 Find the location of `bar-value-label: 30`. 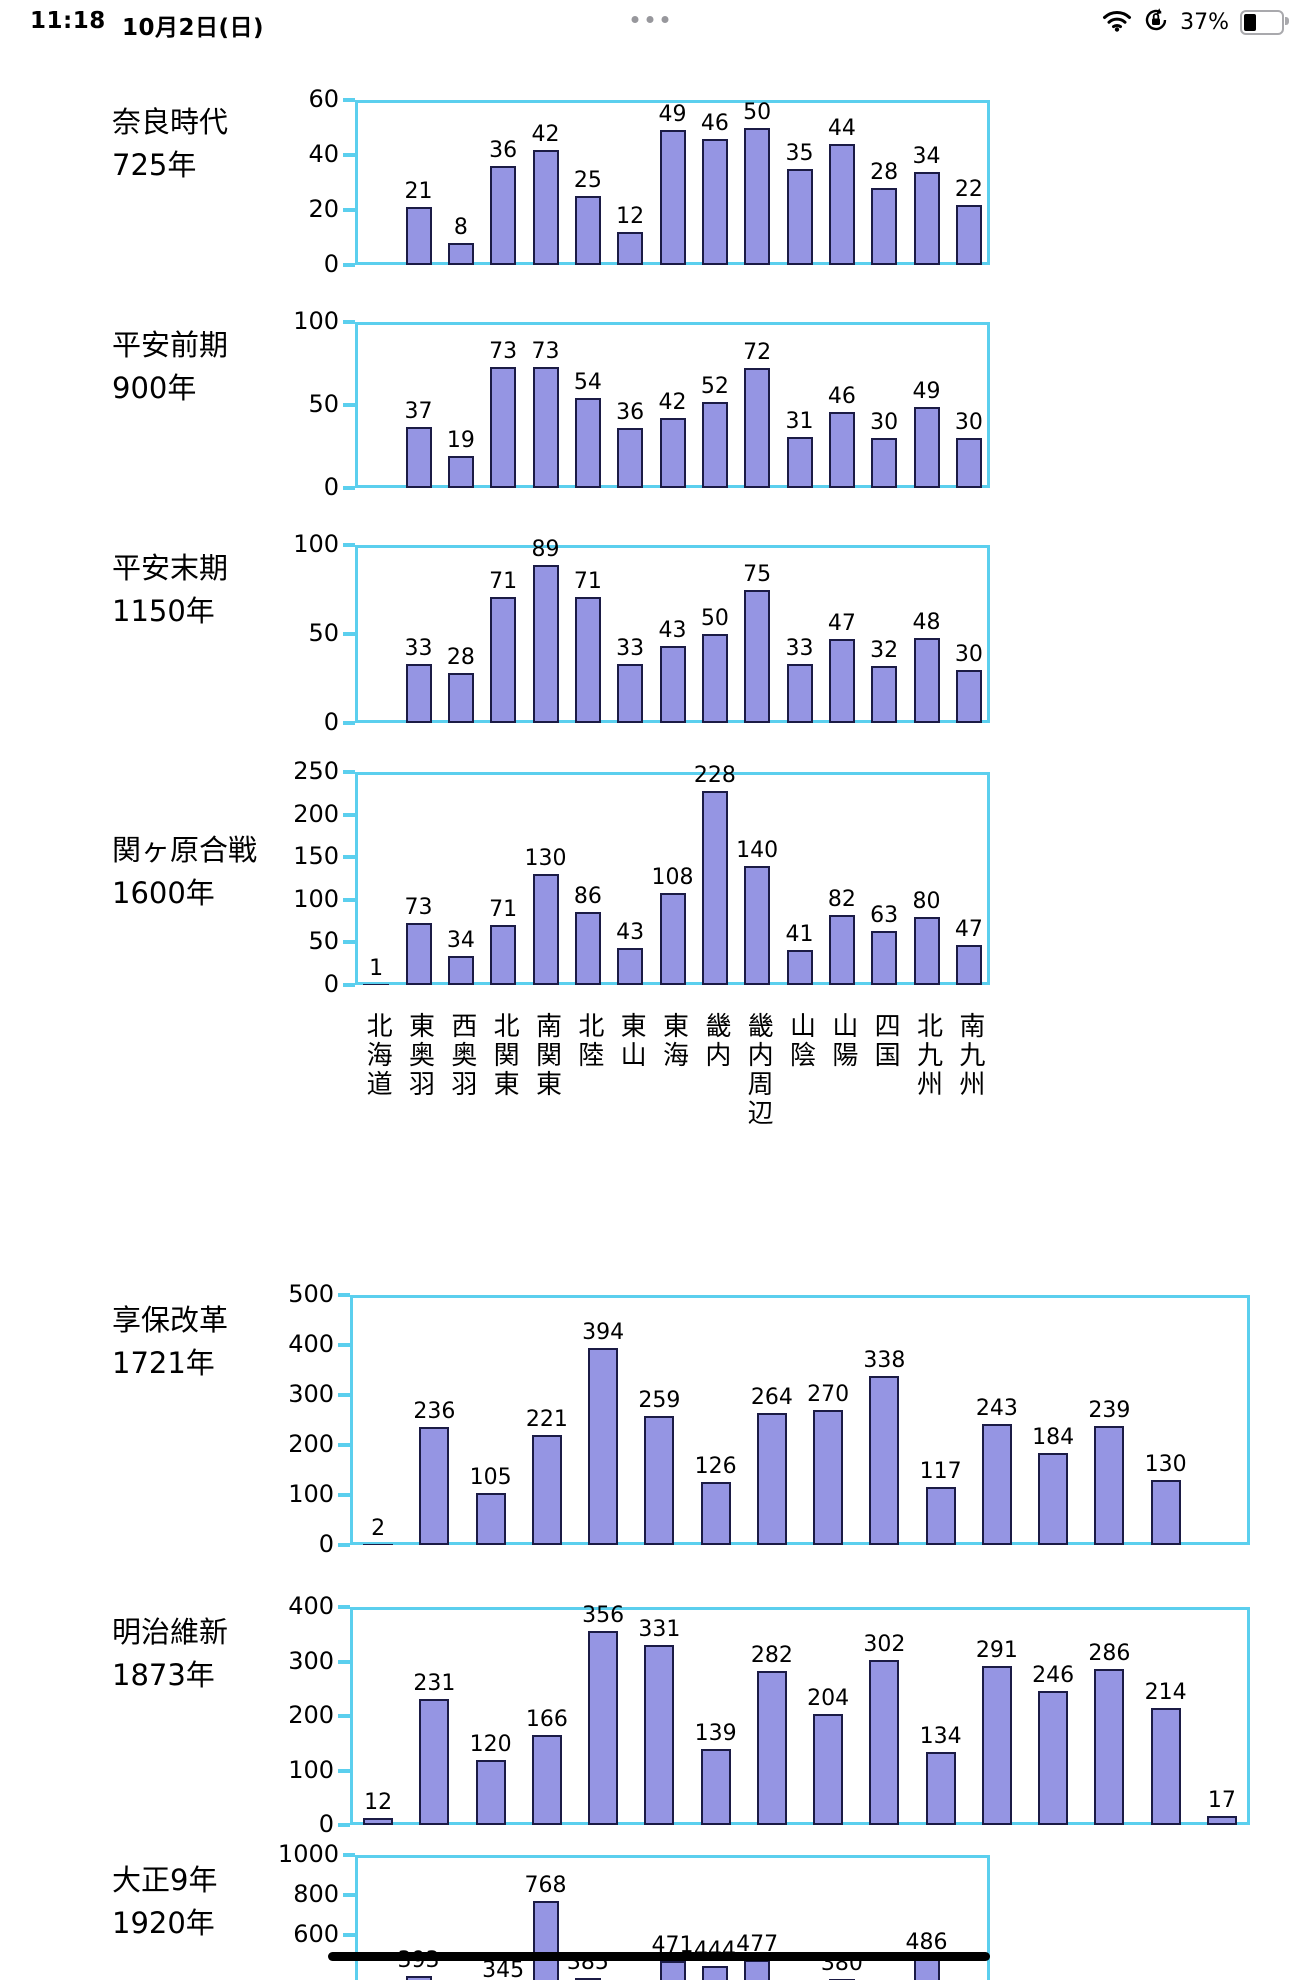

bar-value-label: 30 is located at coordinates (968, 423).